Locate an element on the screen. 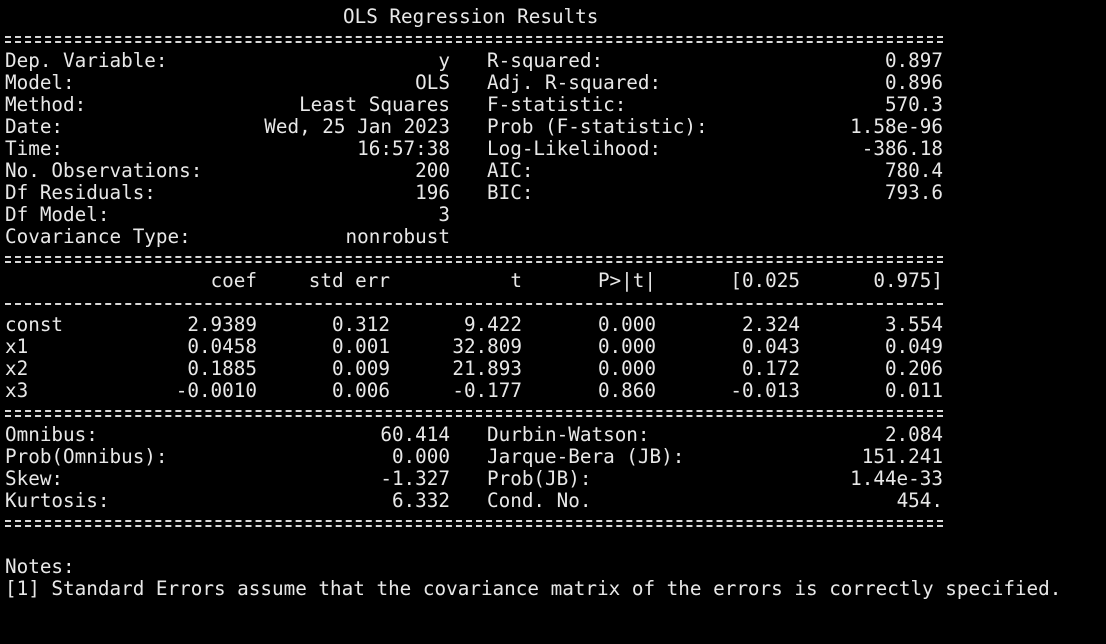 This screenshot has width=1106, height=644. table-row: x2 0.1885 0.009 21.893 0.000 0.172 0.206 is located at coordinates (555, 369).